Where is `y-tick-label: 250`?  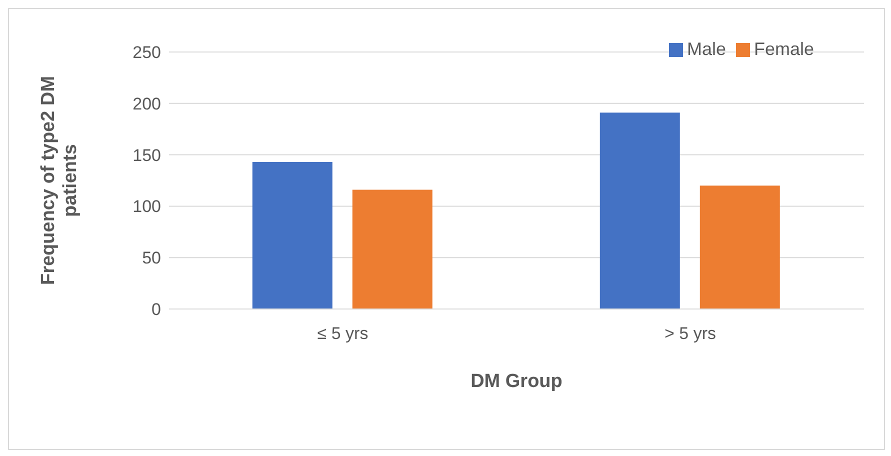
y-tick-label: 250 is located at coordinates (146, 52).